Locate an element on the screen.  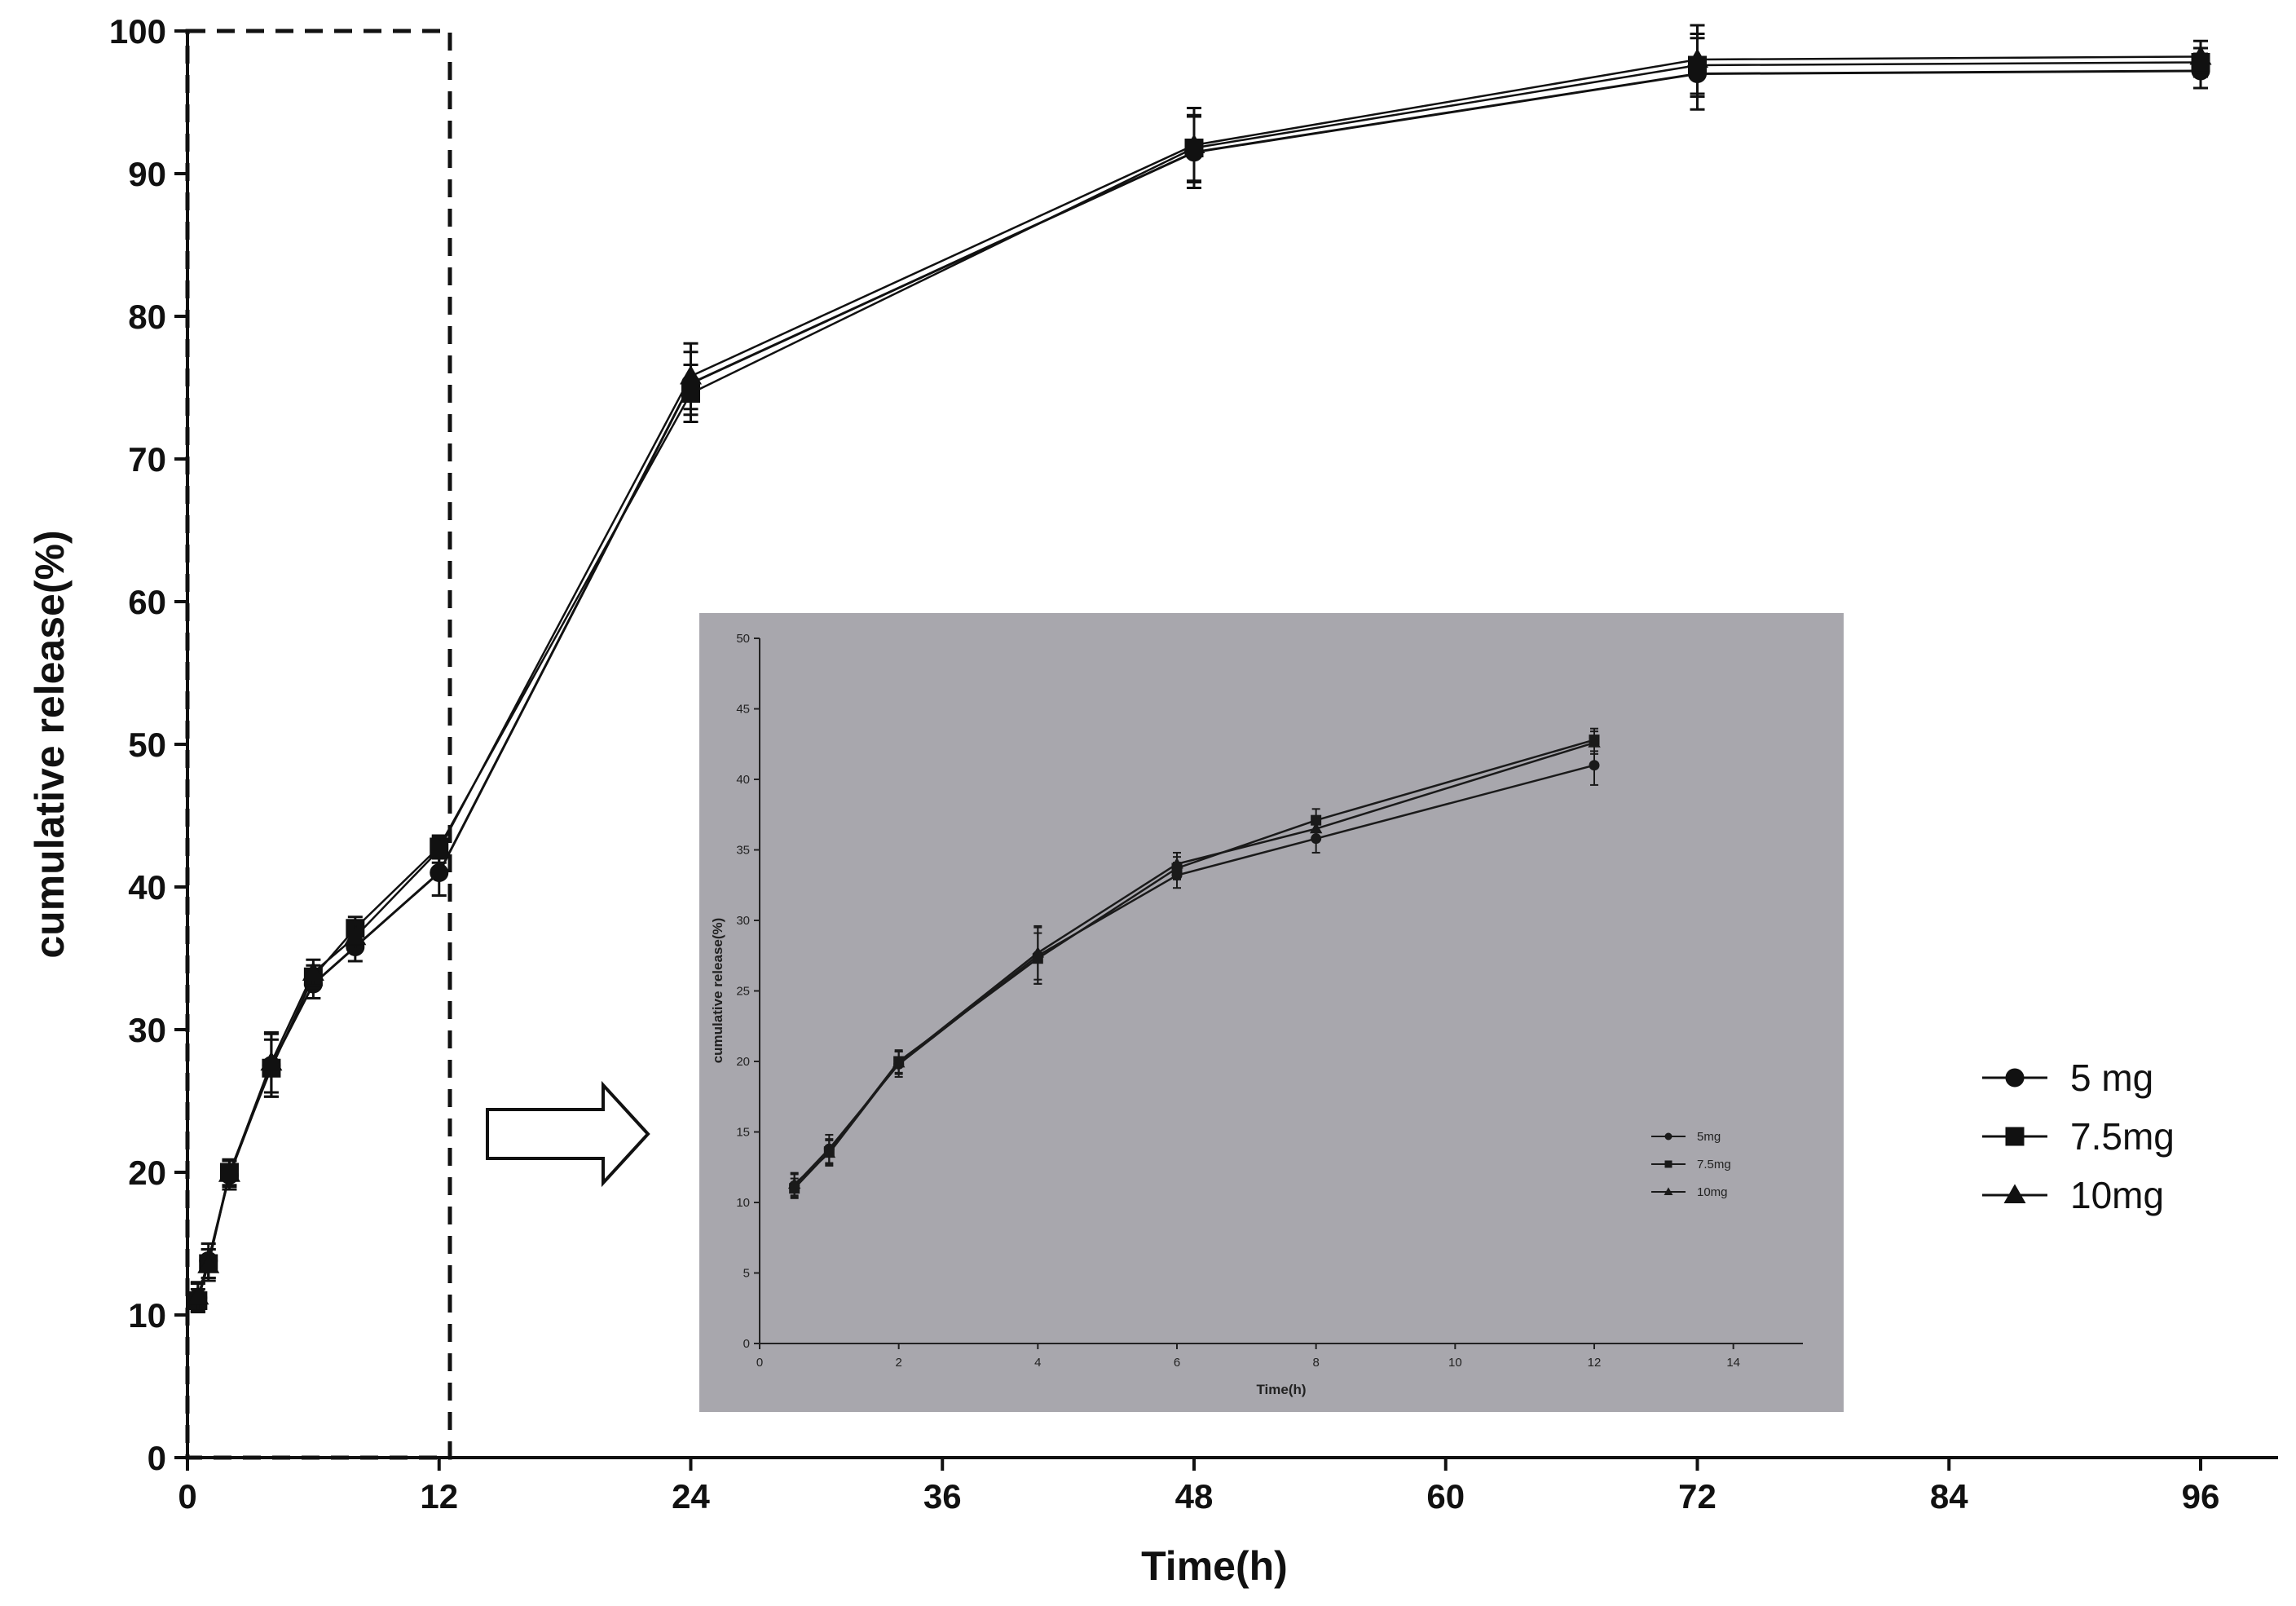
y-tick-label: 90 is located at coordinates (147, 174).